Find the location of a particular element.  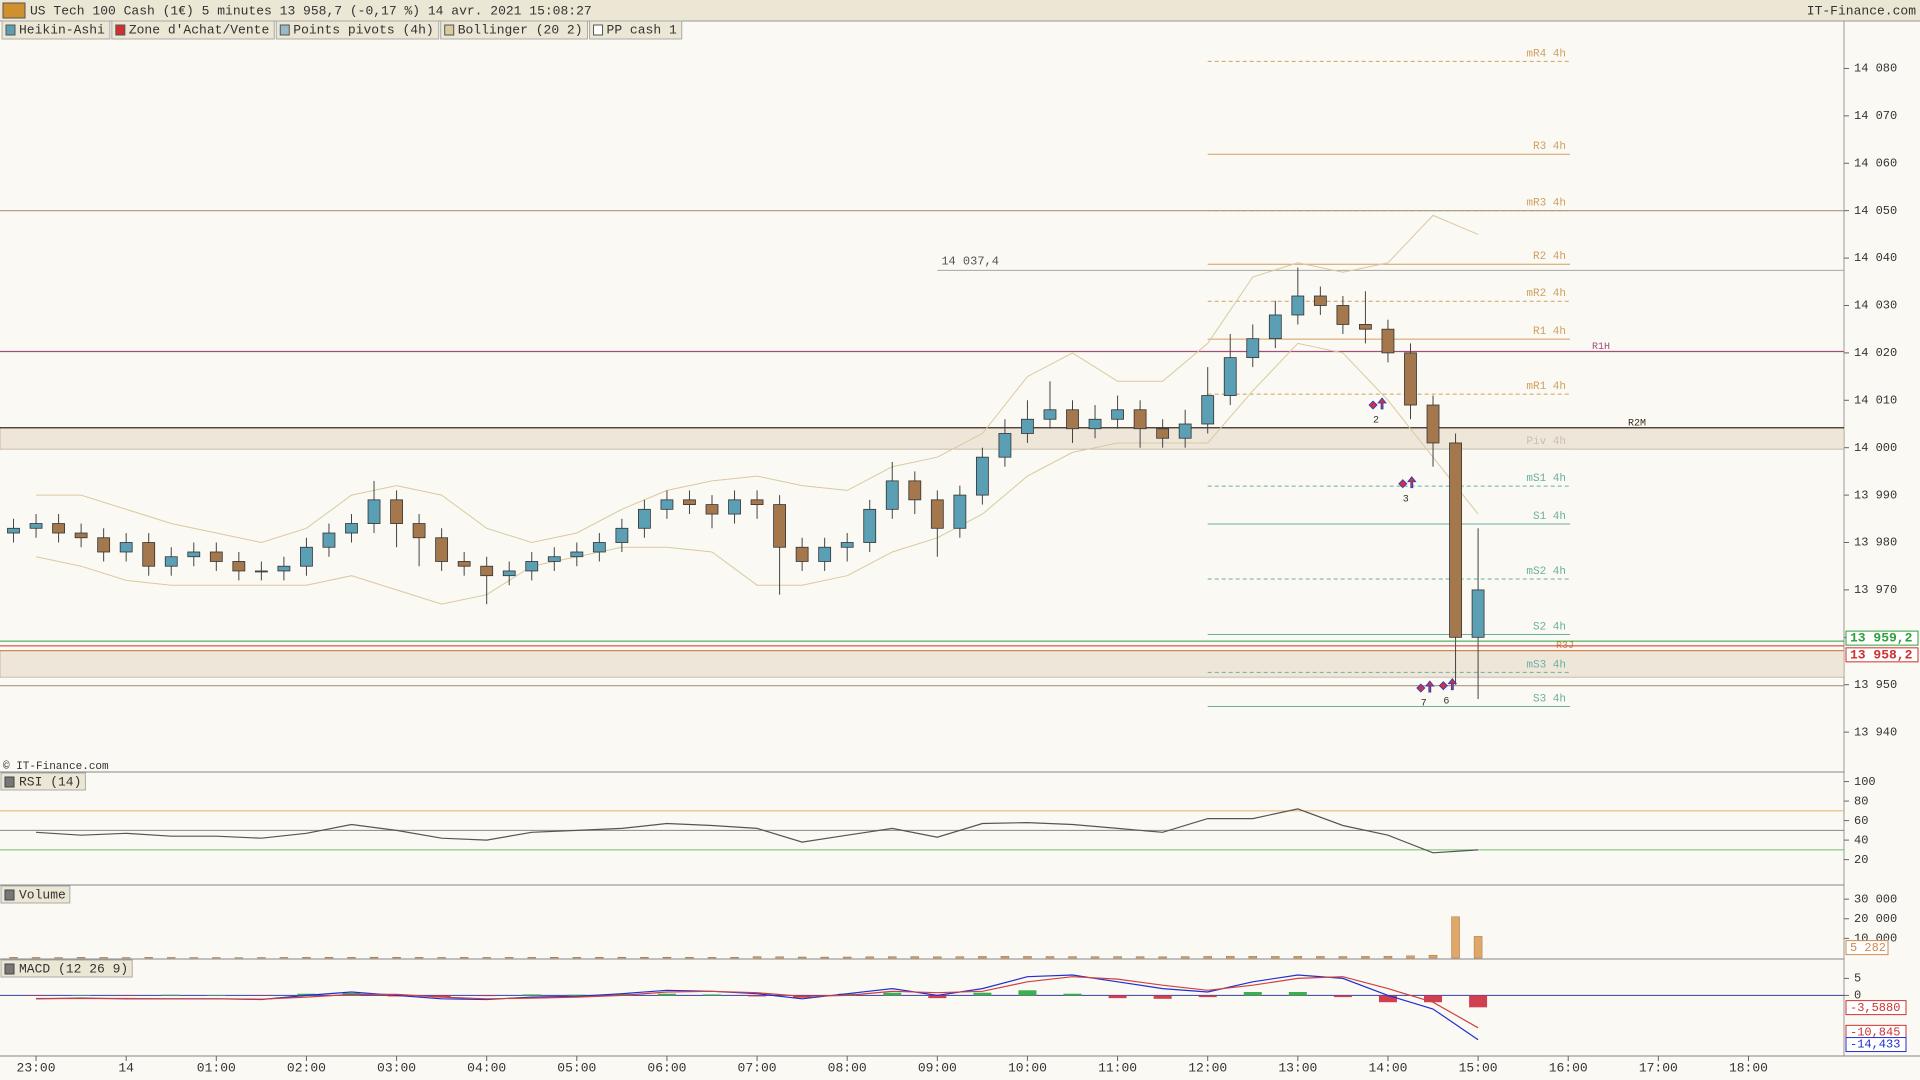

panel-title: MACD (12 26 9) is located at coordinates (73, 968).